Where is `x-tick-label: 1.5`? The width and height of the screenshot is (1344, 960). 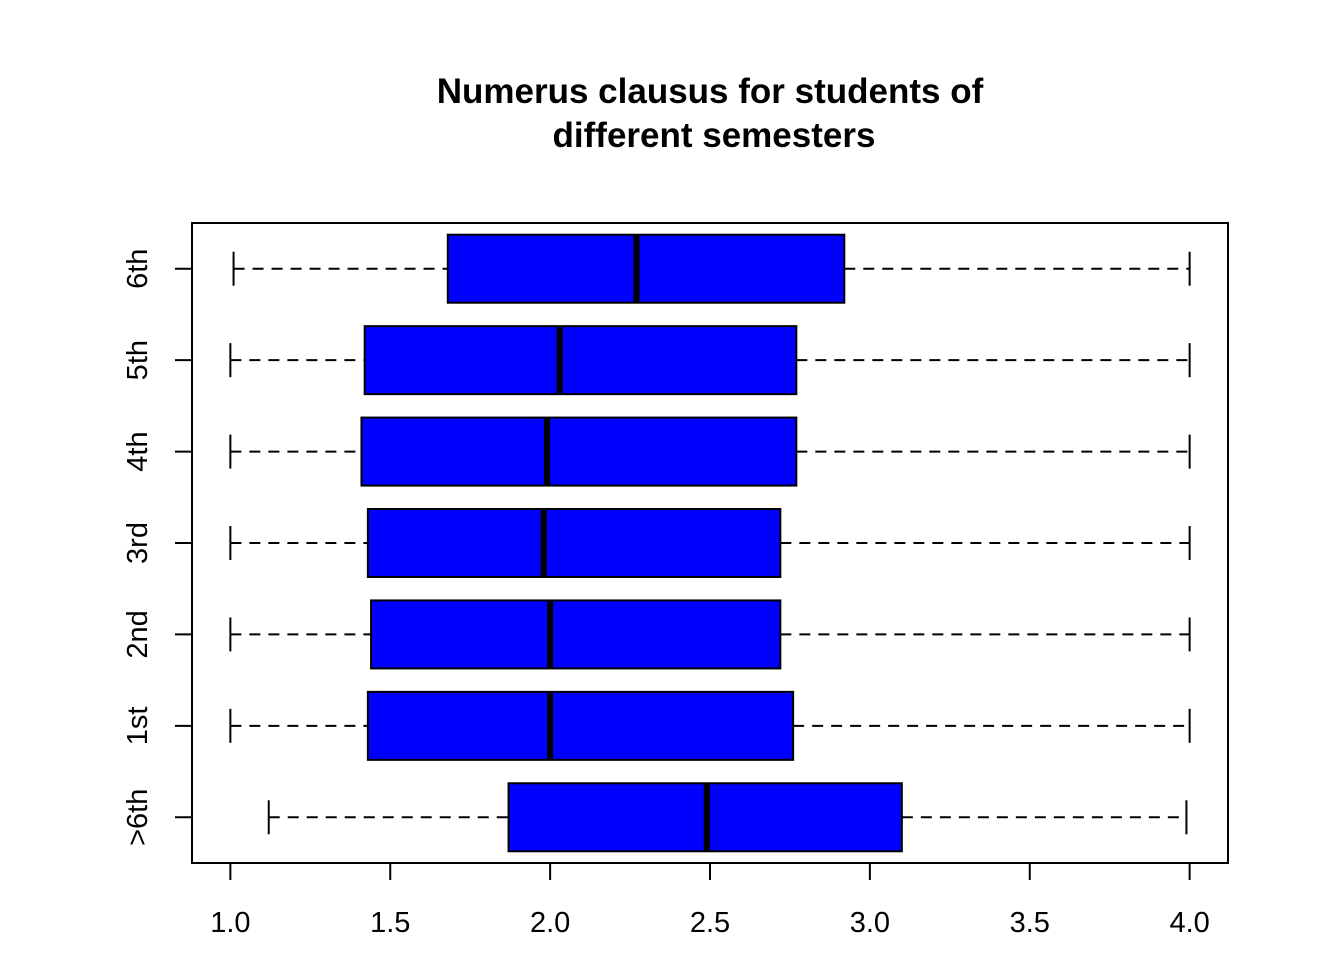
x-tick-label: 1.5 is located at coordinates (390, 923).